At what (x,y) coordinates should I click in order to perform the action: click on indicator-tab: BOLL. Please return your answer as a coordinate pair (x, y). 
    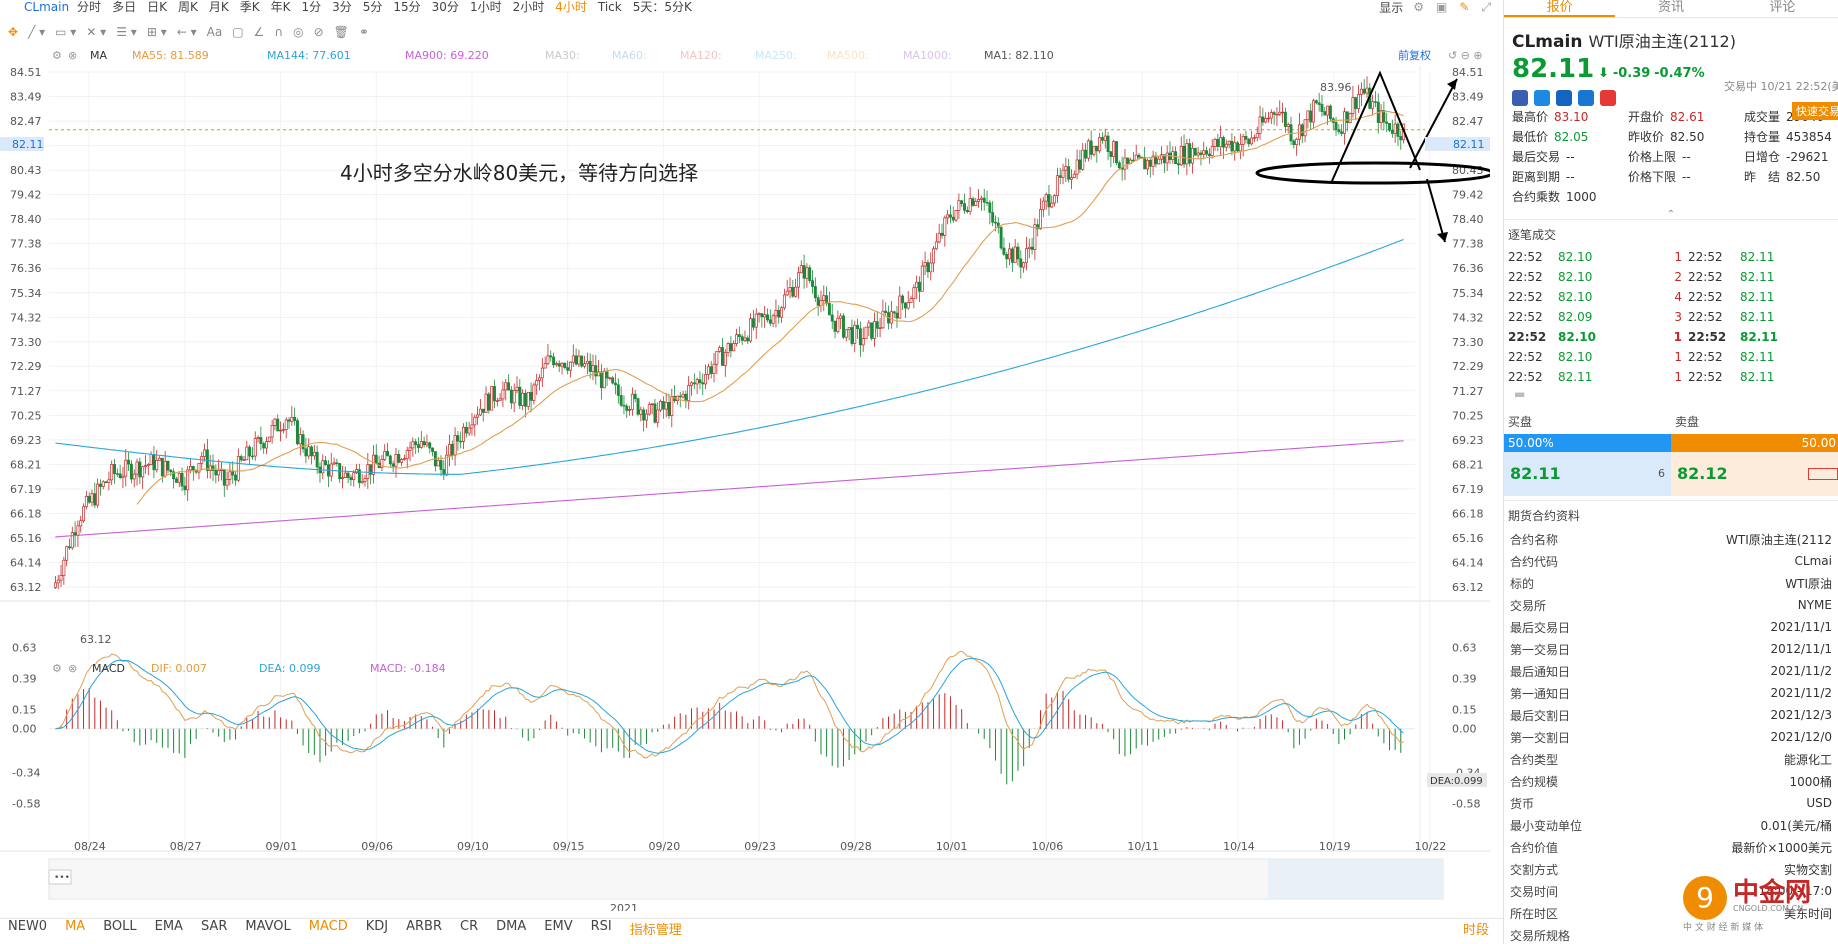
    Looking at the image, I should click on (120, 926).